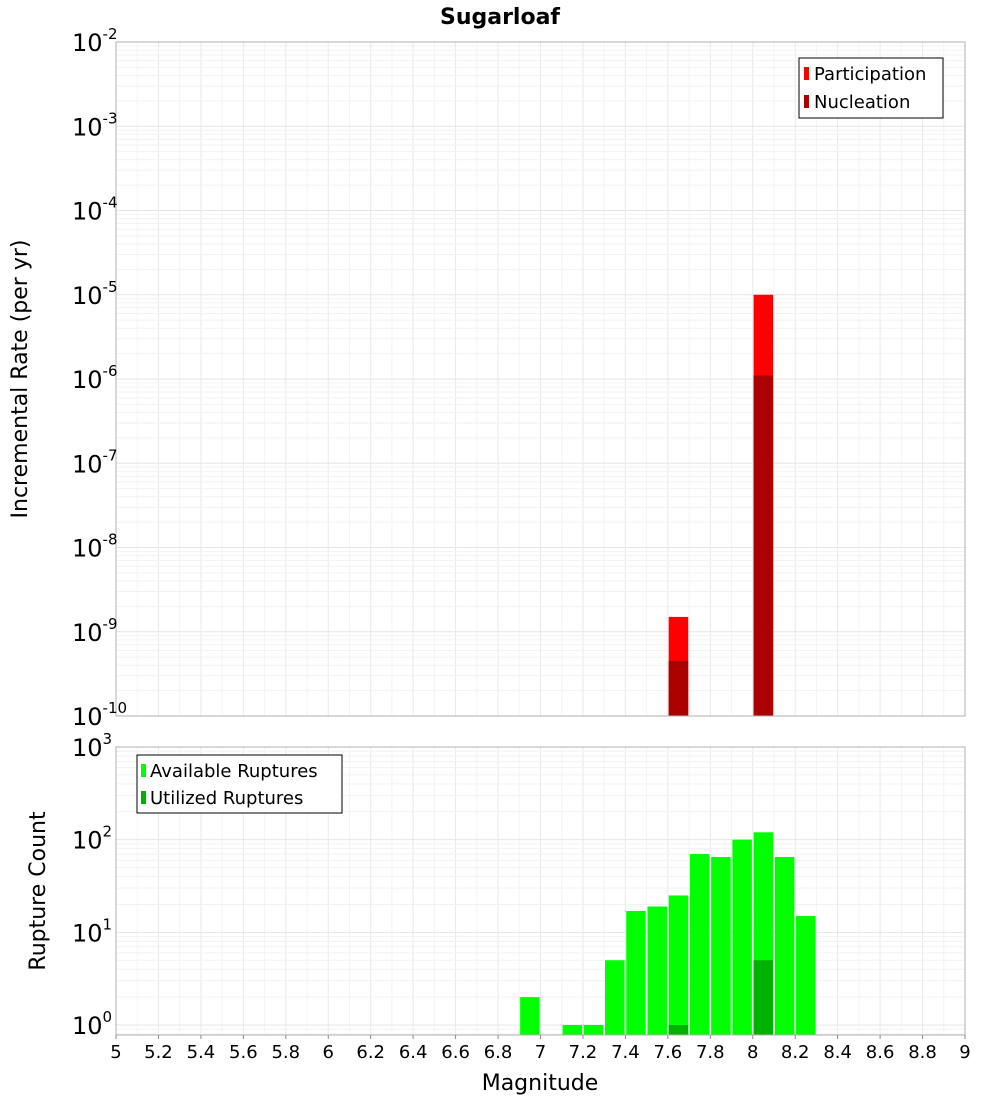 This screenshot has width=1000, height=1104. What do you see at coordinates (413, 1052) in the screenshot?
I see `x-tick-label: 6.4` at bounding box center [413, 1052].